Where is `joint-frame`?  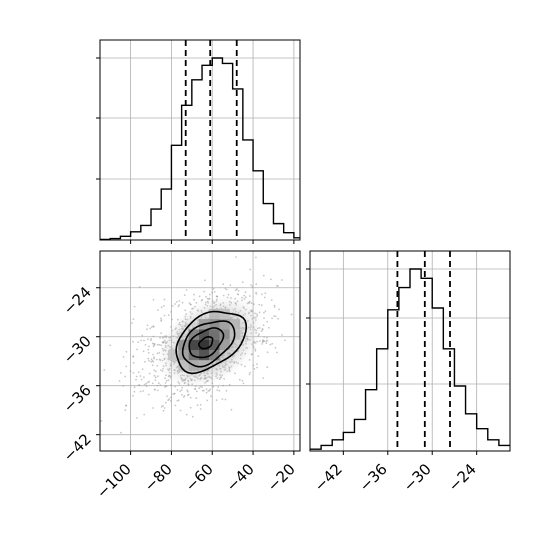
joint-frame is located at coordinates (200, 351).